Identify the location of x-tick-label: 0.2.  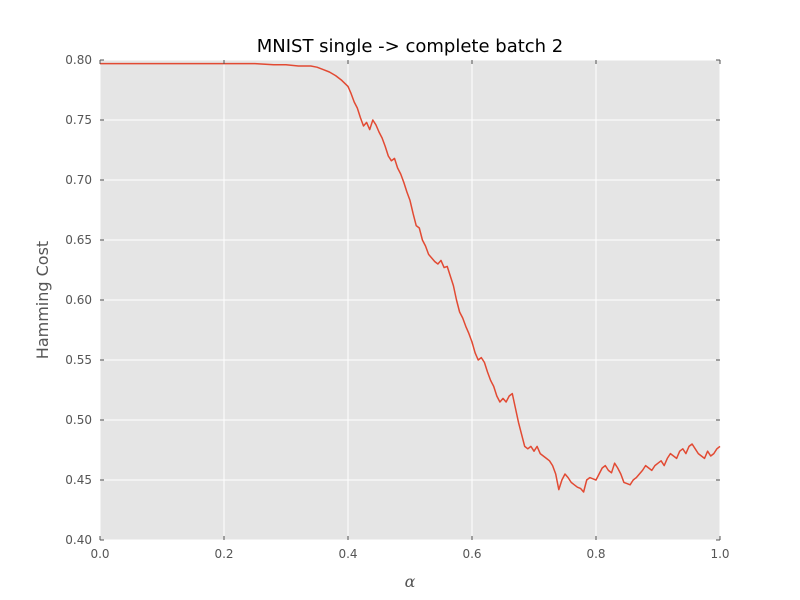
(223, 554).